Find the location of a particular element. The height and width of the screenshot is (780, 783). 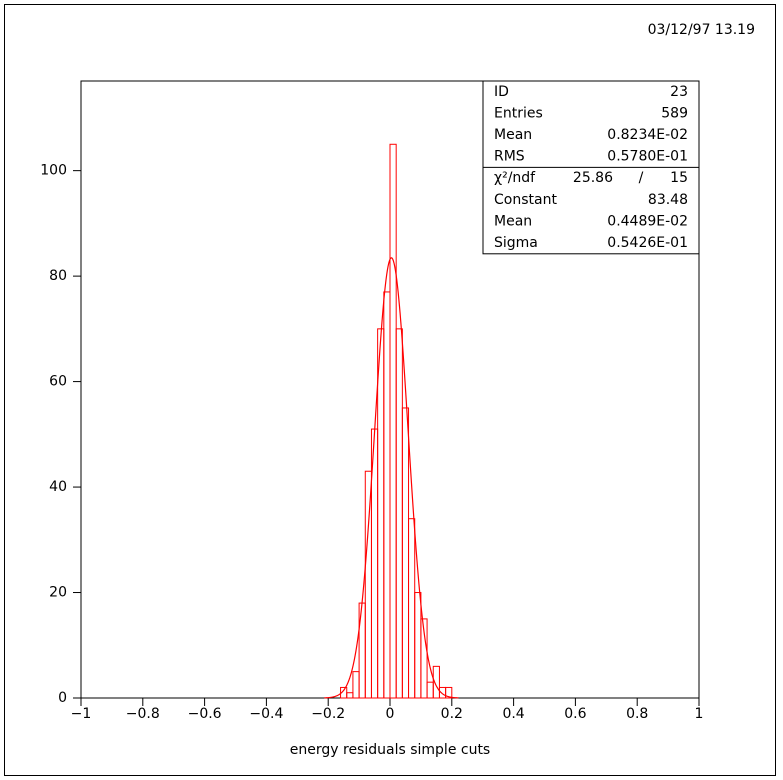

timestamp: 03/12/97 13.19 is located at coordinates (701, 30).